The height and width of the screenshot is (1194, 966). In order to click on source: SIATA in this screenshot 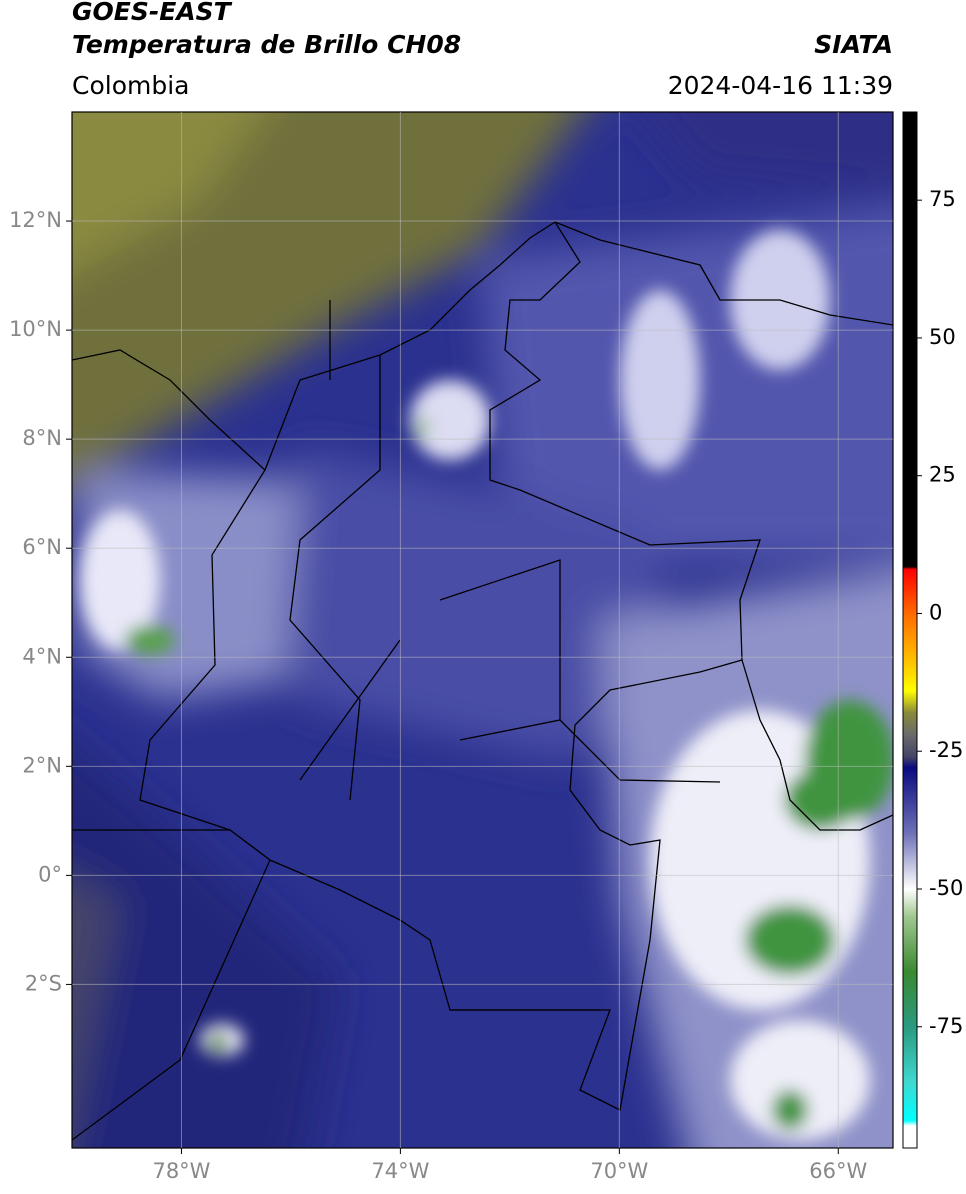, I will do `click(853, 44)`.